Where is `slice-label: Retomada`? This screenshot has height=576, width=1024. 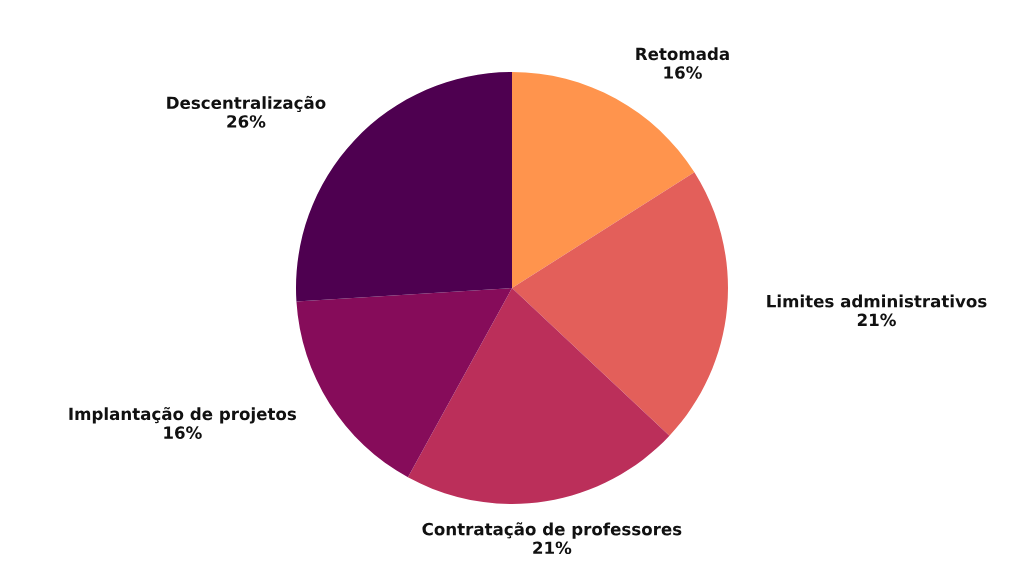
slice-label: Retomada is located at coordinates (682, 54).